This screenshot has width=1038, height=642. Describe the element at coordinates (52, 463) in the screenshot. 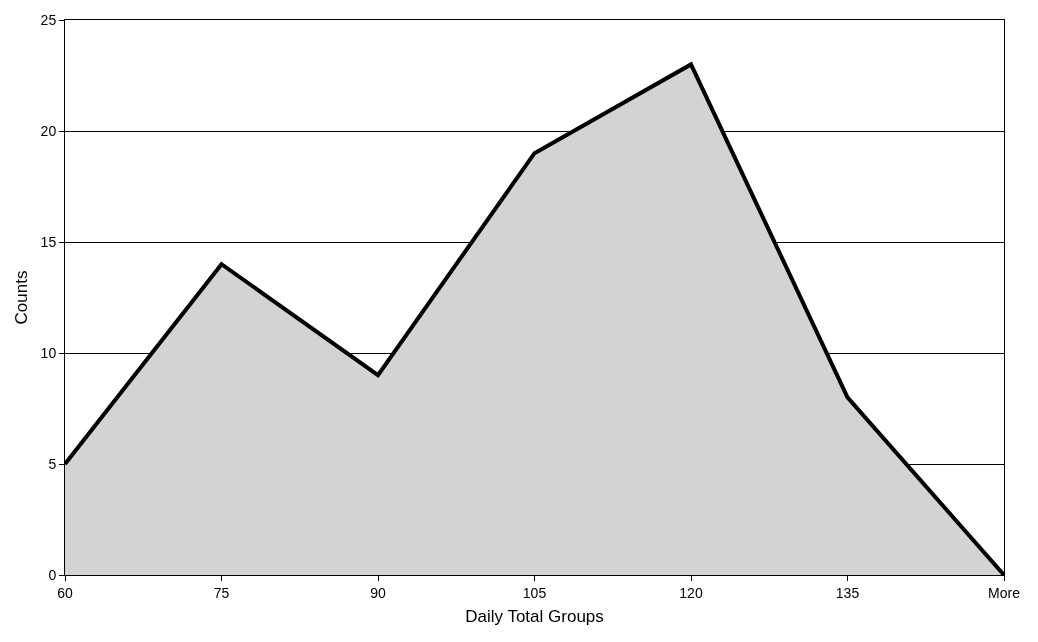

I see `y-tick-label: 5` at that location.